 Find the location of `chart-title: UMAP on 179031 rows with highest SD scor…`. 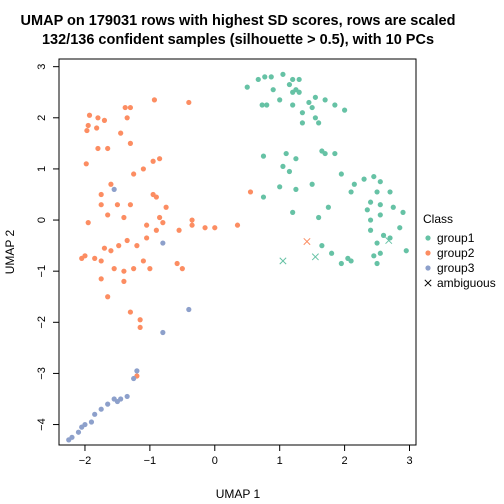

chart-title: UMAP on 179031 rows with highest SD scor… is located at coordinates (238, 21).